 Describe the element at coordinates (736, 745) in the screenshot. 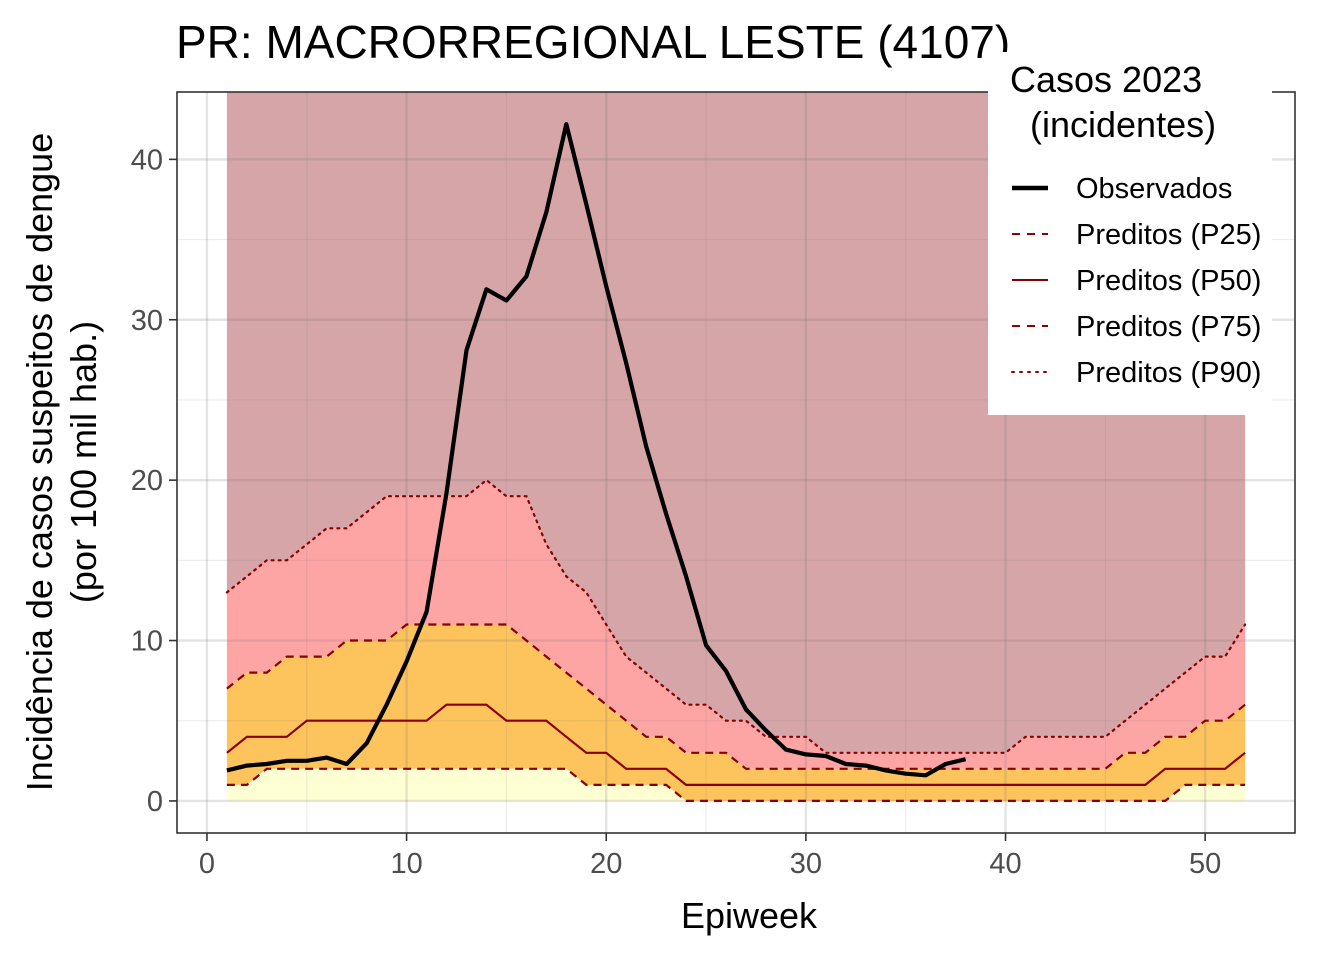

I see `series-line-p50` at that location.